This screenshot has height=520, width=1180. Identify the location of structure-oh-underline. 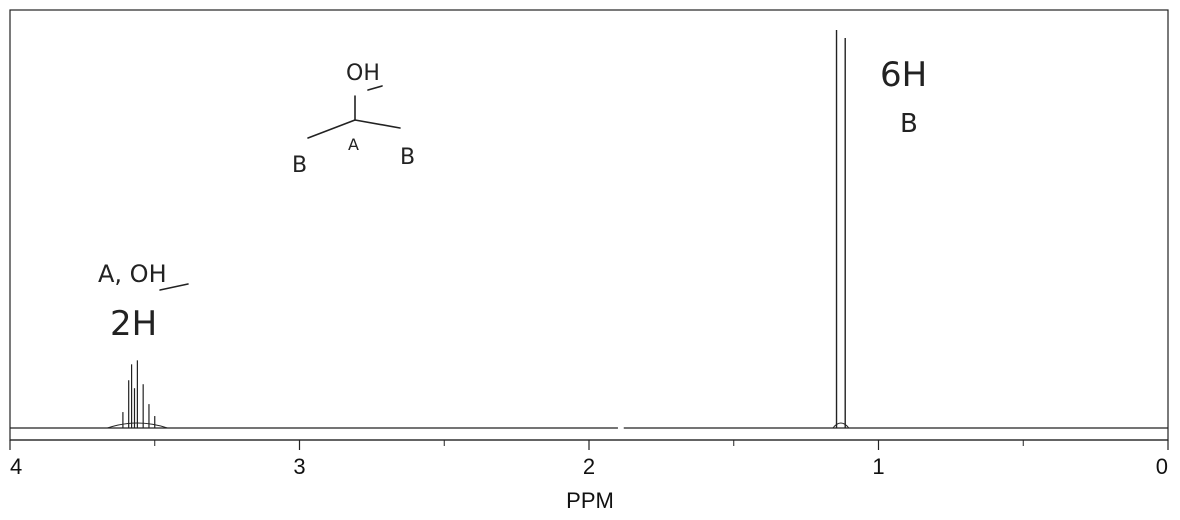
(375, 88).